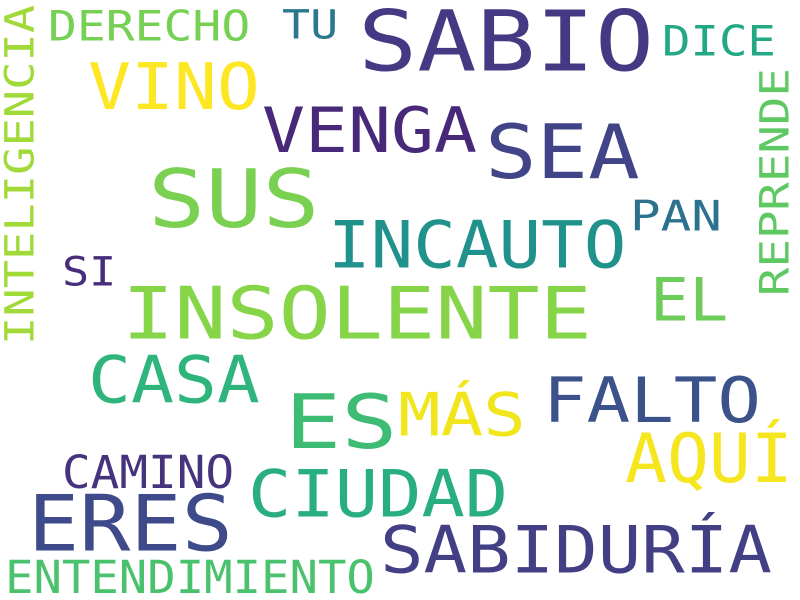 Image resolution: width=800 pixels, height=600 pixels. I want to click on word-tu: TU, so click(310, 25).